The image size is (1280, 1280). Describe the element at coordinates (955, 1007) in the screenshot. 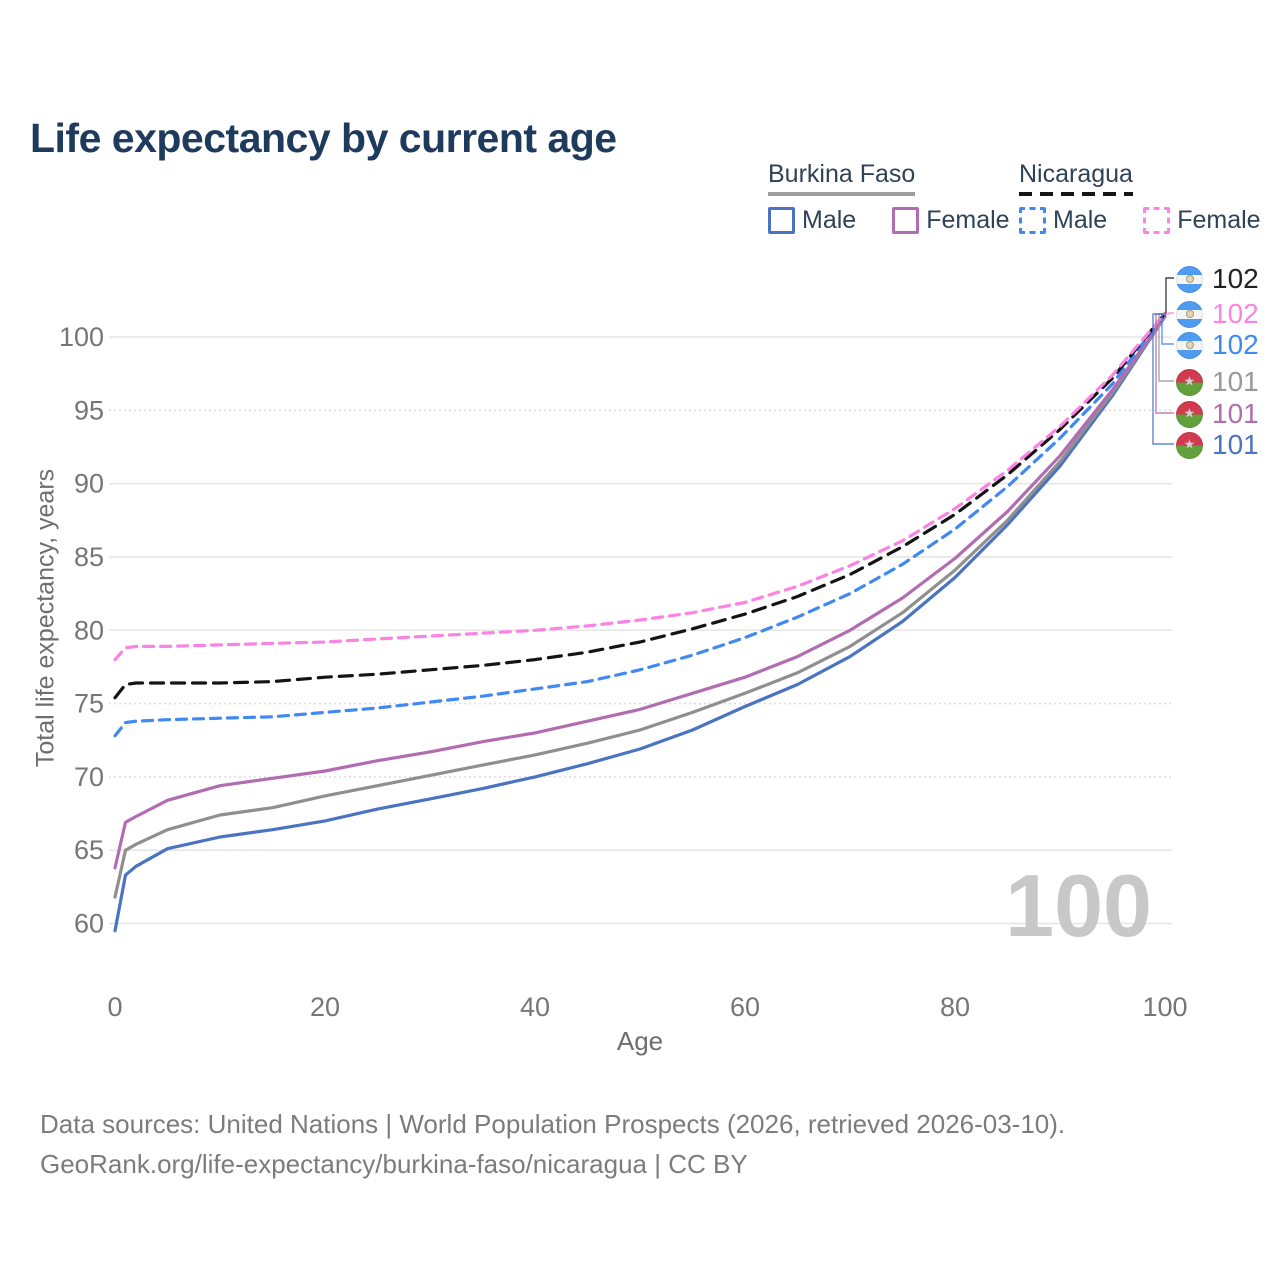

I see `x-tick-label: 80` at that location.